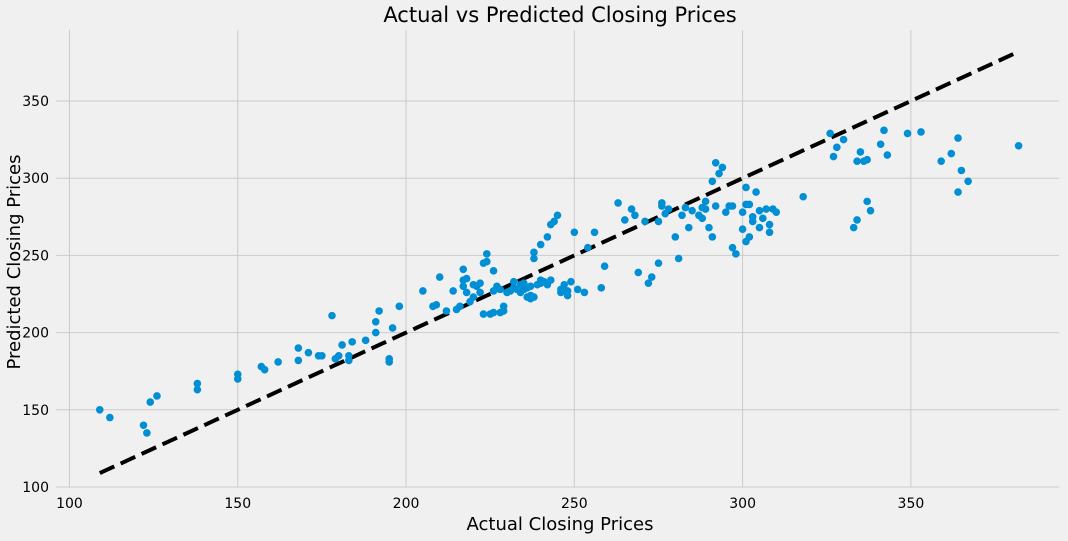 This screenshot has width=1068, height=541. What do you see at coordinates (237, 504) in the screenshot?
I see `x-tick-label-150: 150` at bounding box center [237, 504].